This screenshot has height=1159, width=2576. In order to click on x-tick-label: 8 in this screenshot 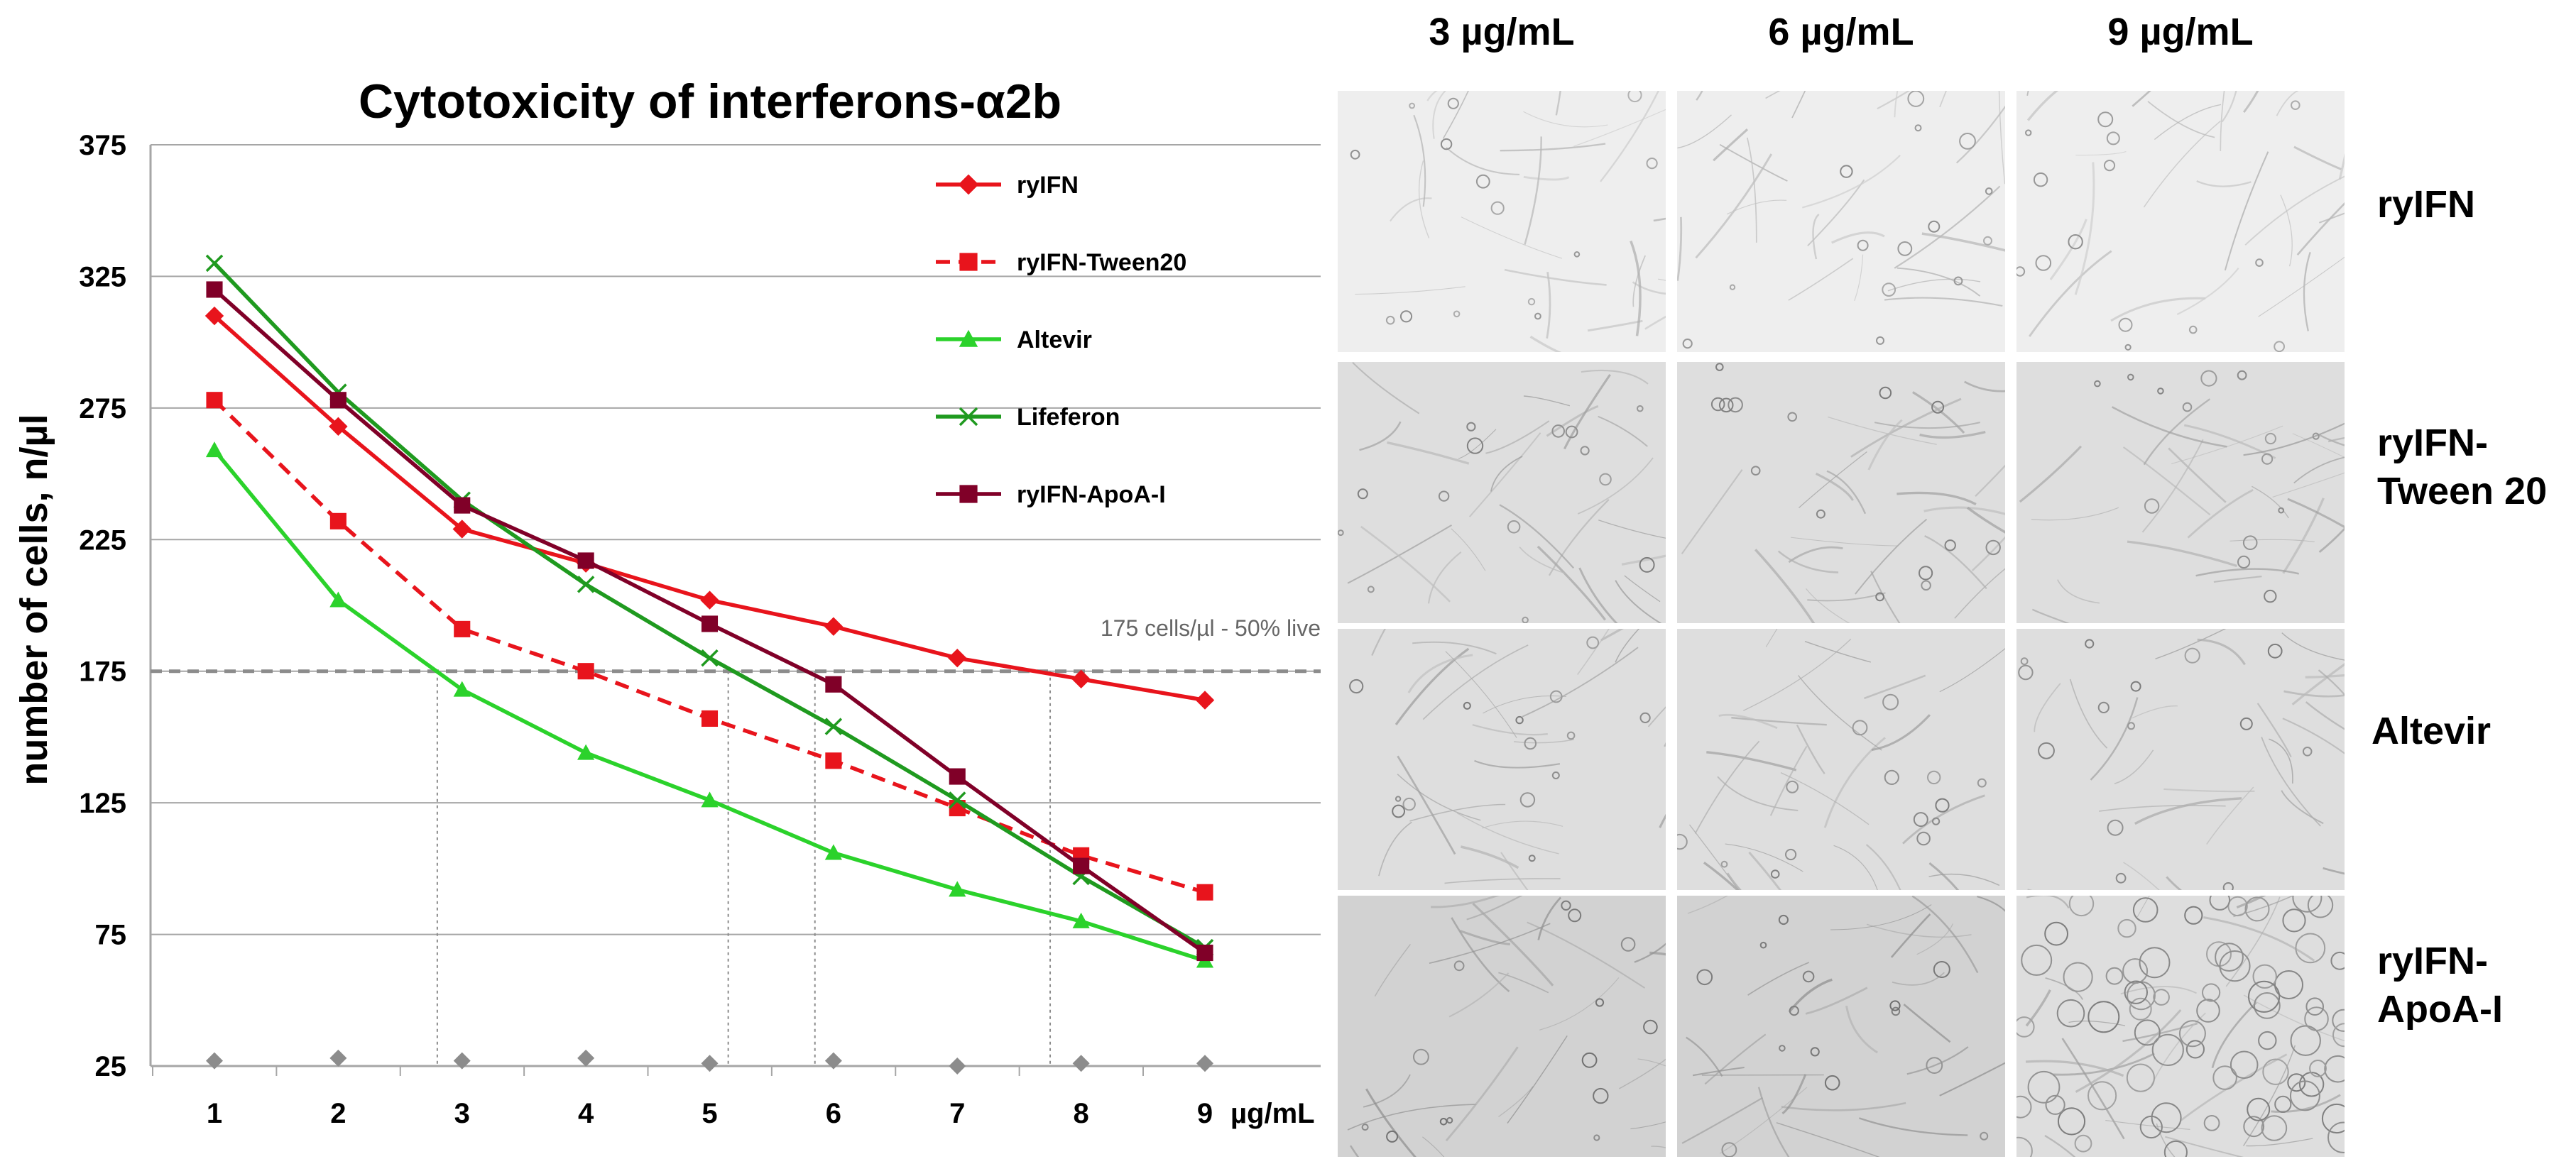, I will do `click(1081, 1113)`.